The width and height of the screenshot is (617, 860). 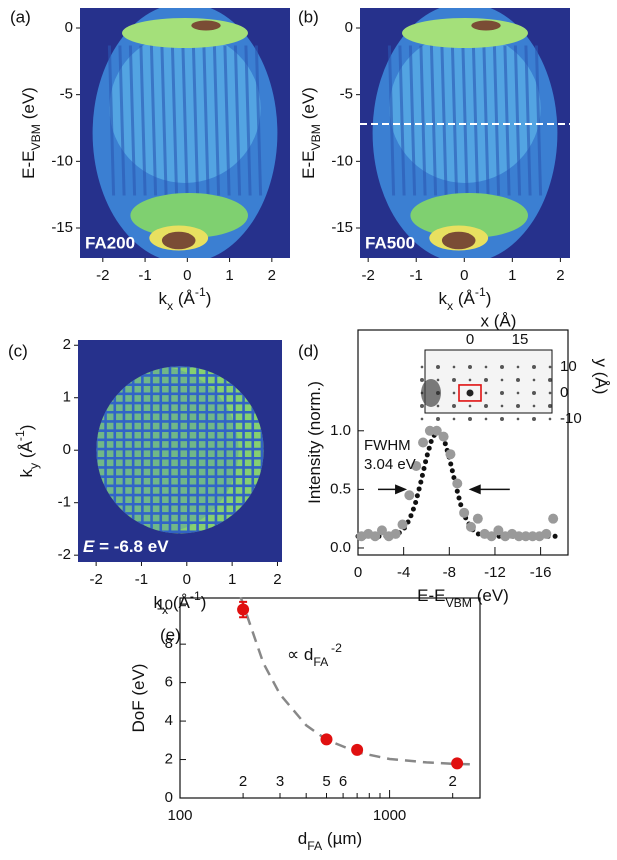 I want to click on annotation: 3.04 eV, so click(x=390, y=464).